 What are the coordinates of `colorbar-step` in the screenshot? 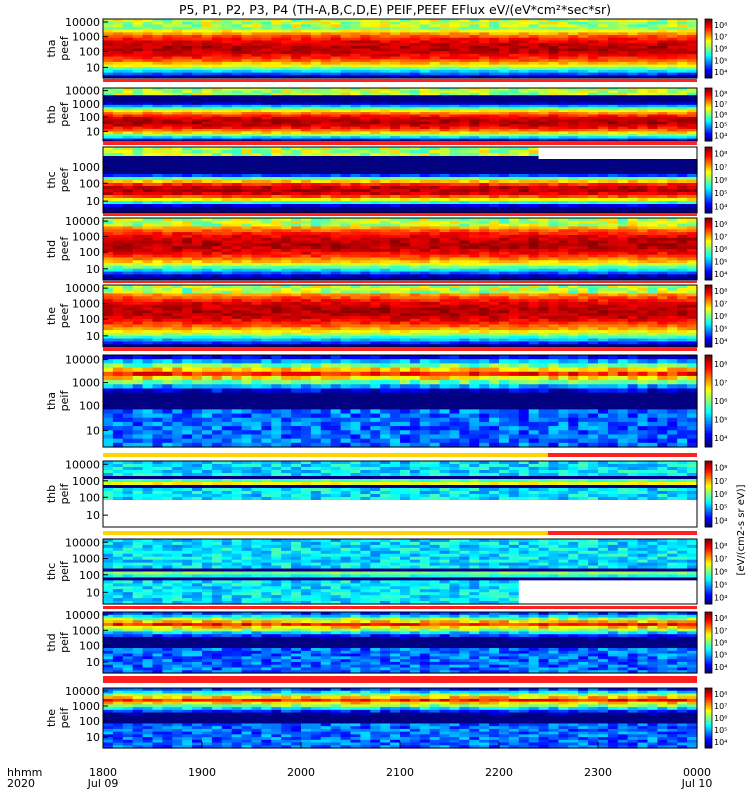 It's located at (708, 107).